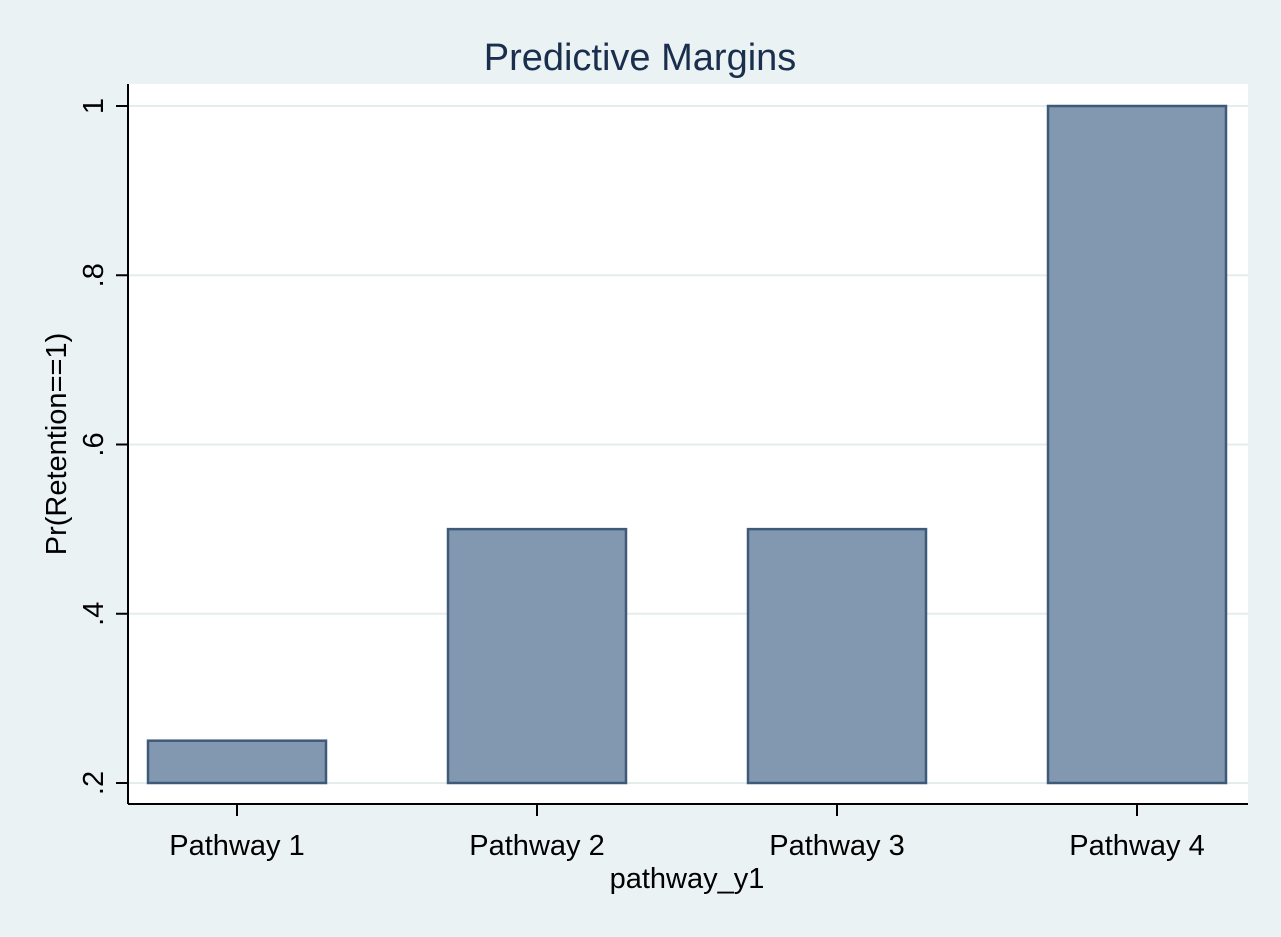  Describe the element at coordinates (687, 833) in the screenshot. I see `x-axis-ticks: Pathway 1 Pathway 2 Pathway 3 Pathway 4` at that location.